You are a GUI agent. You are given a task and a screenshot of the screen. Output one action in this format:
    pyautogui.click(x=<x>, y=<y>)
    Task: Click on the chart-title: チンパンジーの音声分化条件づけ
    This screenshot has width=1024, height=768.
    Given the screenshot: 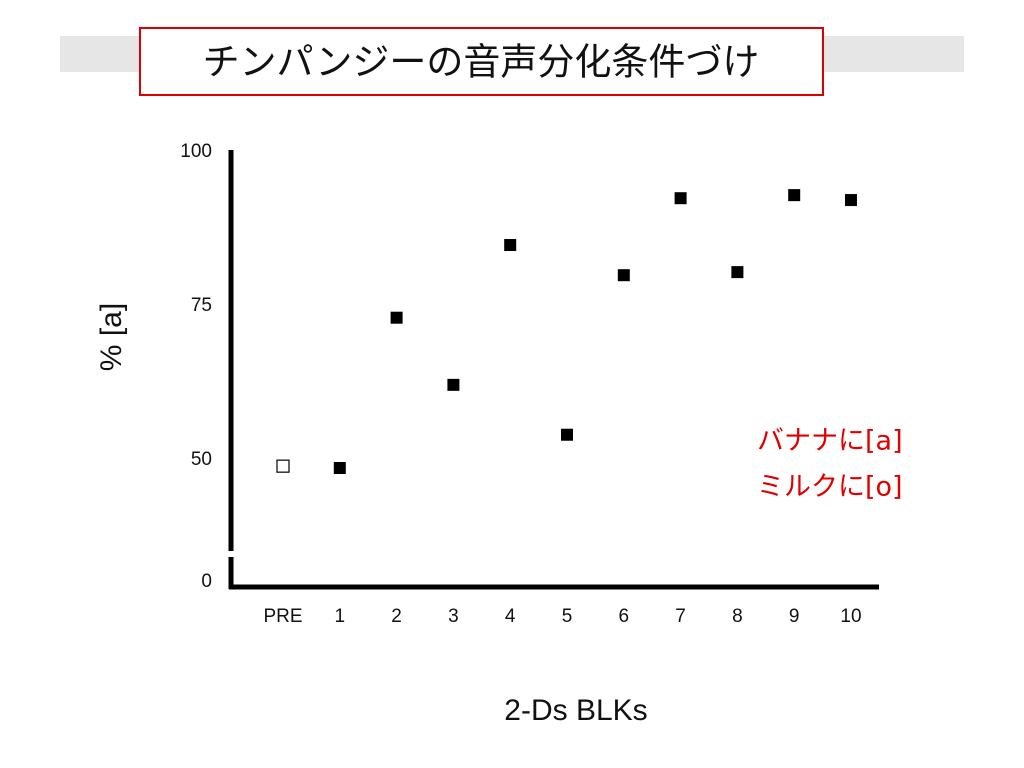 What is the action you would take?
    pyautogui.click(x=481, y=62)
    